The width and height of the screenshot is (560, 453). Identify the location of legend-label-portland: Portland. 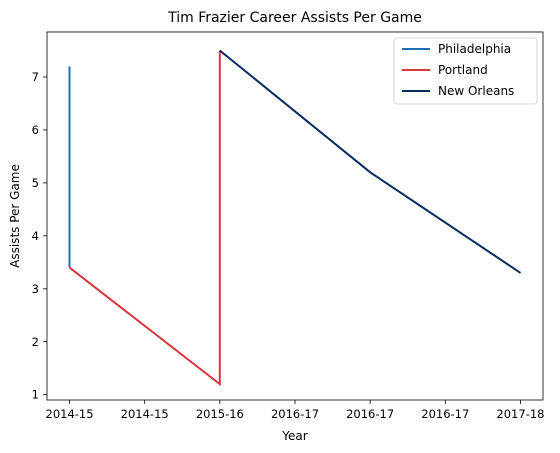
(463, 70).